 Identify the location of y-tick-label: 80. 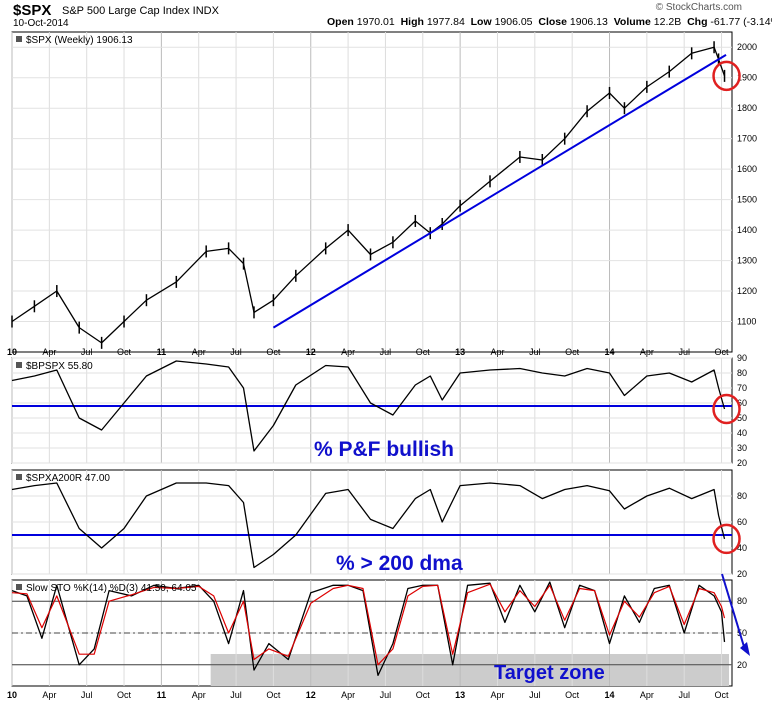
(742, 601).